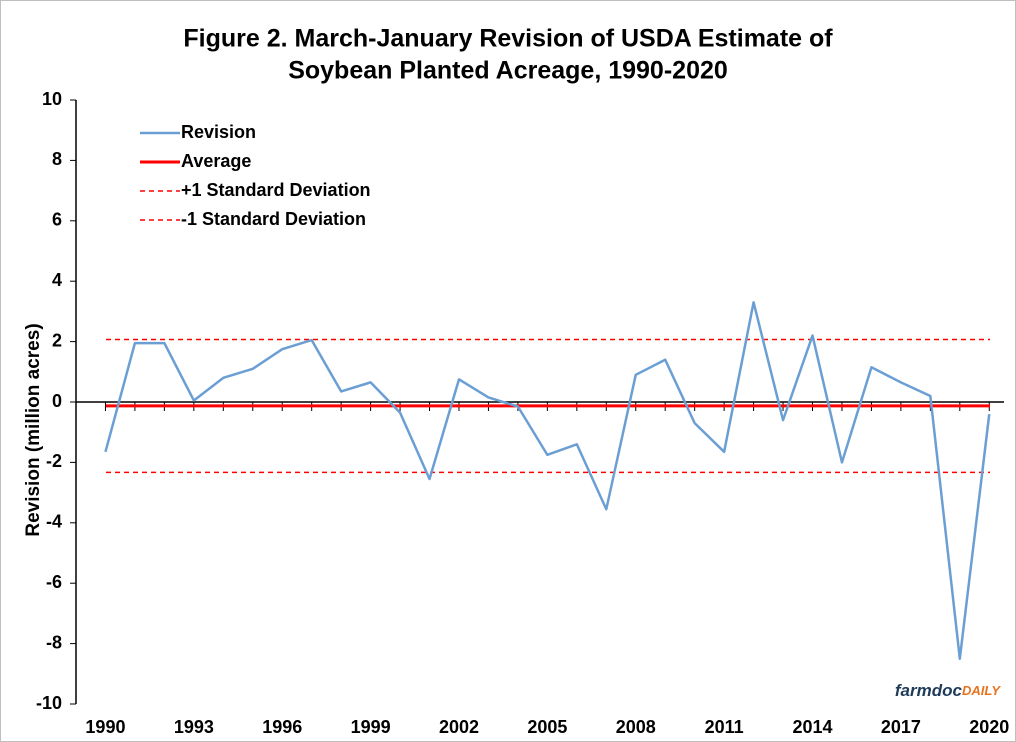 The image size is (1016, 742). Describe the element at coordinates (981, 690) in the screenshot. I see `logo-accent: DAILY` at that location.